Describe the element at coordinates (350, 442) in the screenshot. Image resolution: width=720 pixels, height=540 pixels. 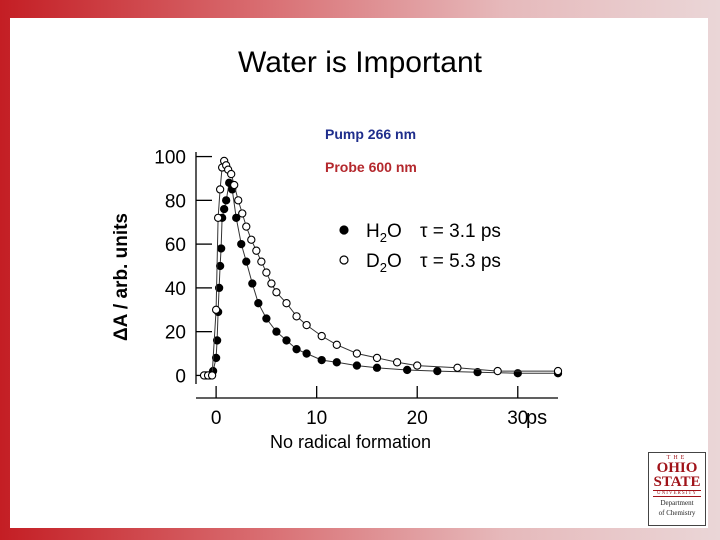
I see `annotation-no-radical: No radical formation` at that location.